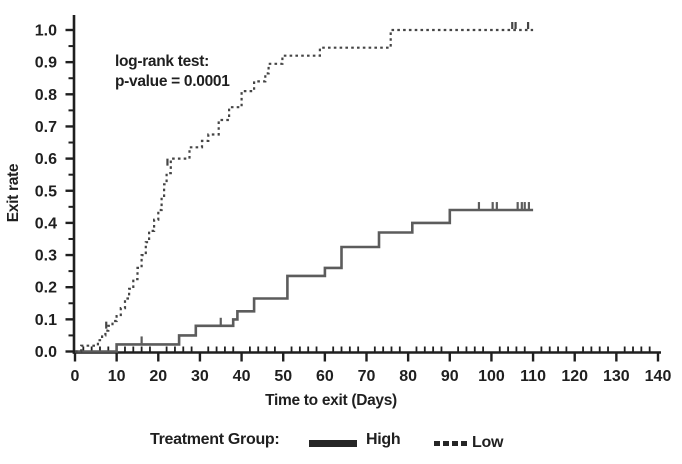 This screenshot has height=464, width=682. I want to click on x-tick-label: 110, so click(533, 376).